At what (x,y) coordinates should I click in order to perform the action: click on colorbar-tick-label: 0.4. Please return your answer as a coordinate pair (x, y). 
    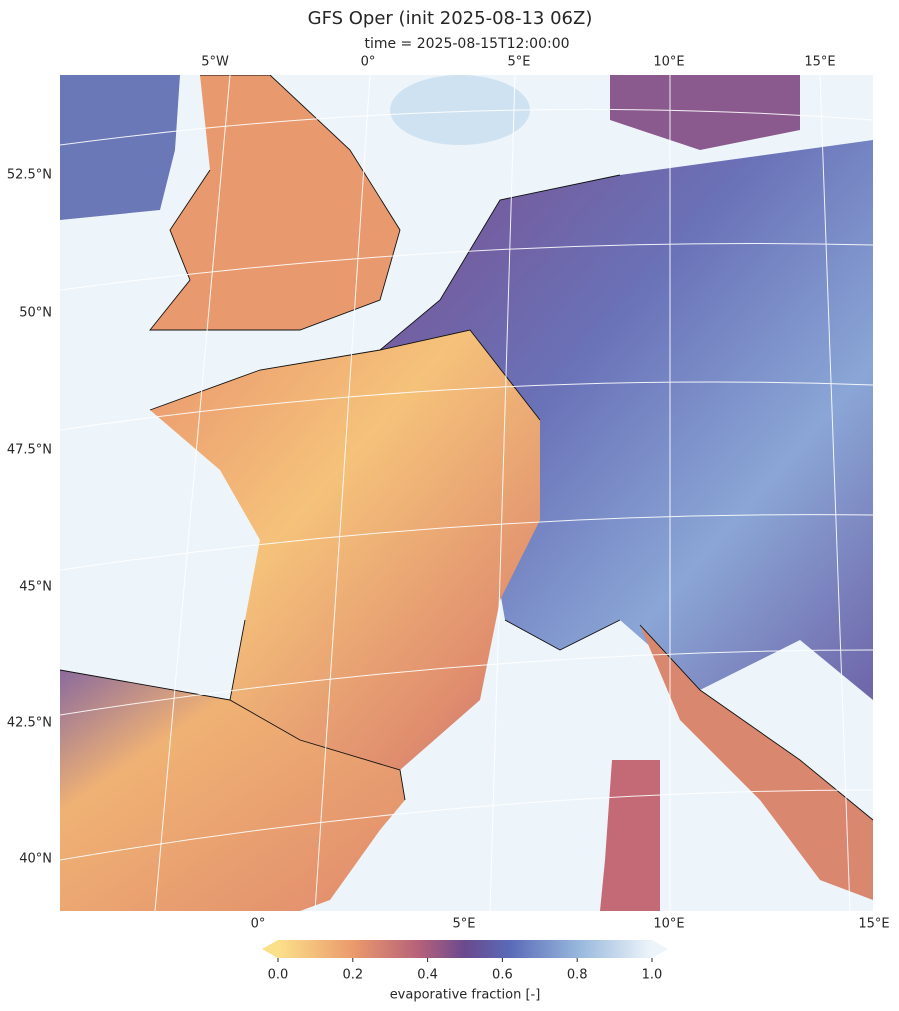
    Looking at the image, I should click on (427, 975).